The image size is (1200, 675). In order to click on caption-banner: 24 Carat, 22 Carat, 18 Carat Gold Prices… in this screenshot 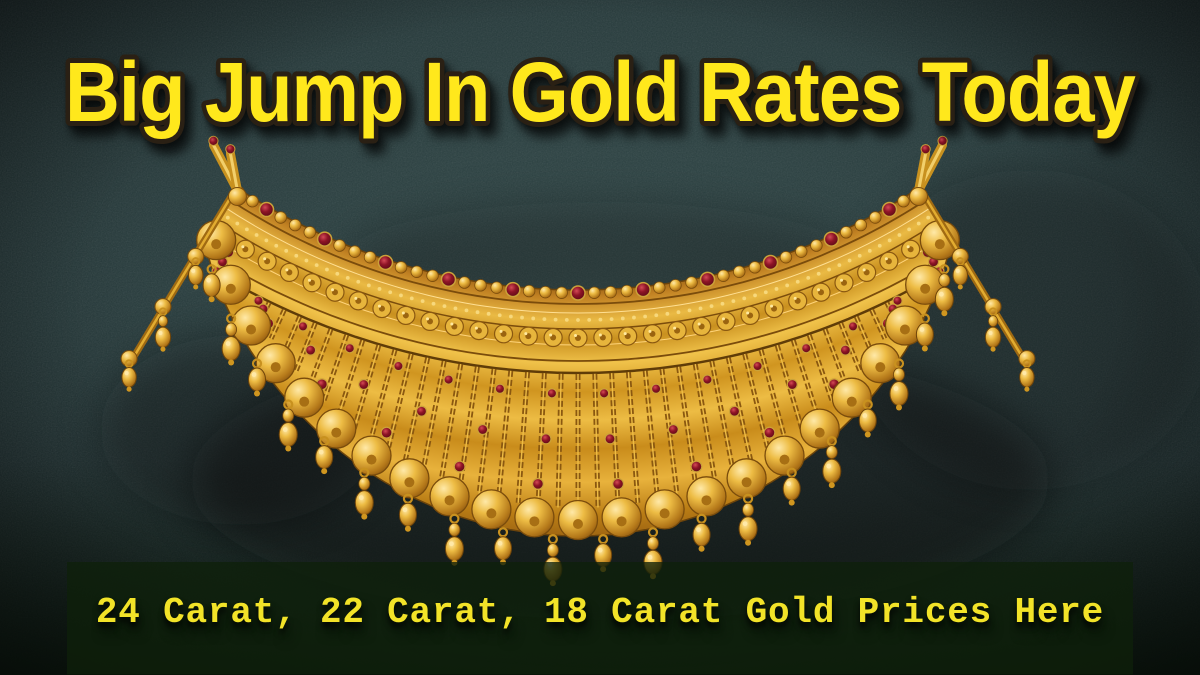, I will do `click(600, 618)`.